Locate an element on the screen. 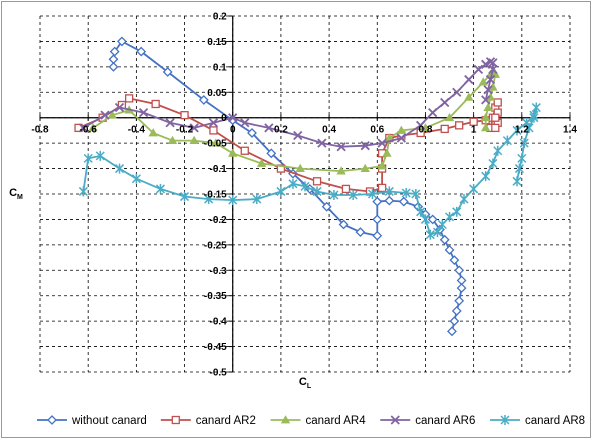 The image size is (594, 441). y-tick-label: -0.35 is located at coordinates (215, 296).